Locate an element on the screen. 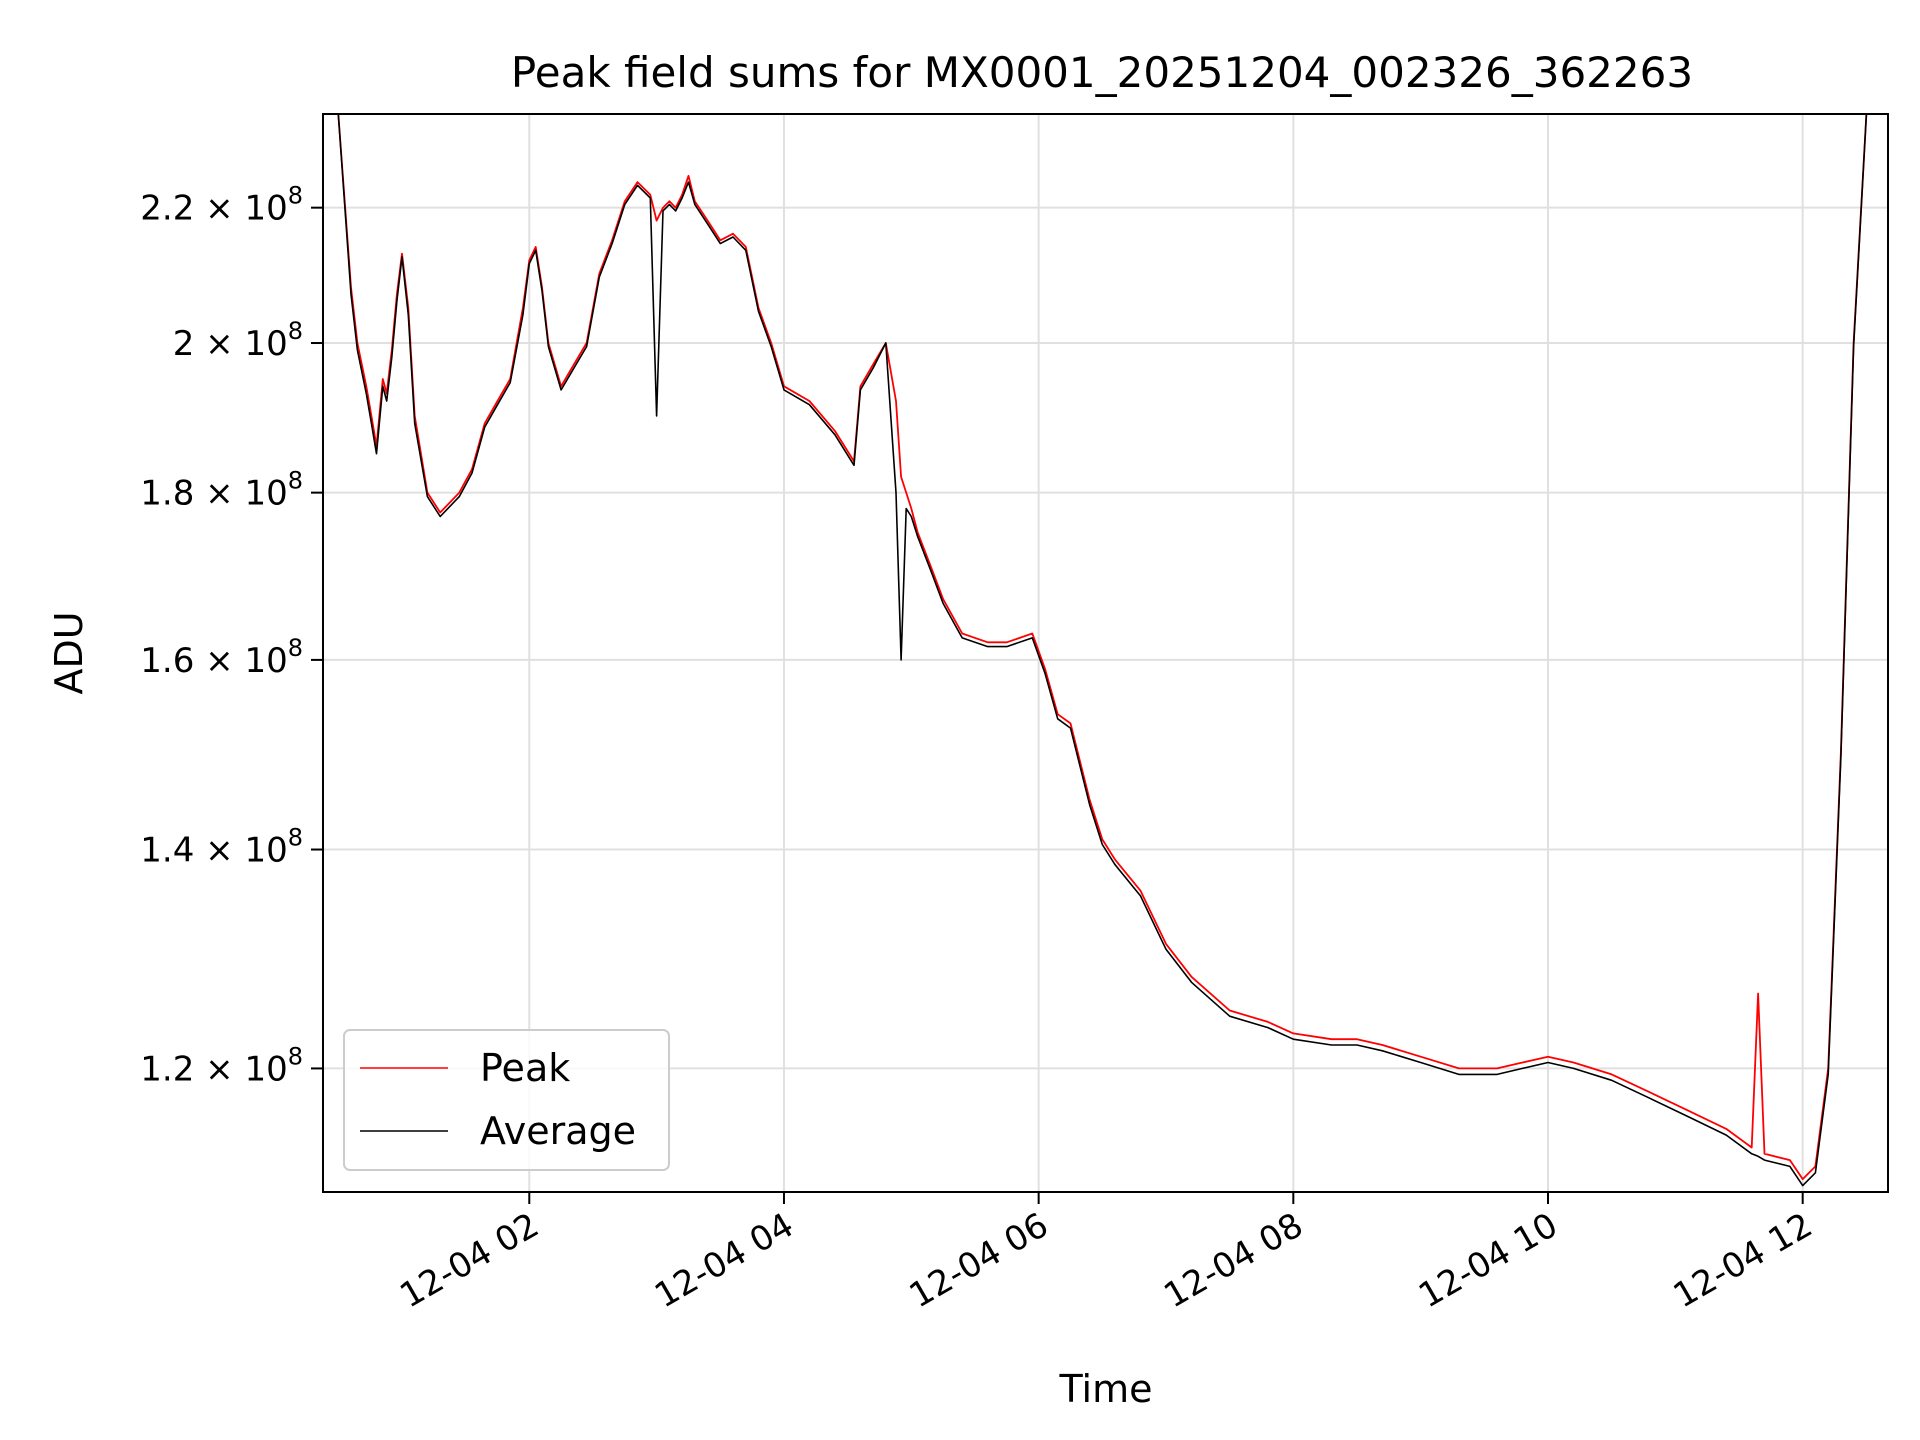 This screenshot has width=1920, height=1440. legend: Peak Average is located at coordinates (506, 1100).